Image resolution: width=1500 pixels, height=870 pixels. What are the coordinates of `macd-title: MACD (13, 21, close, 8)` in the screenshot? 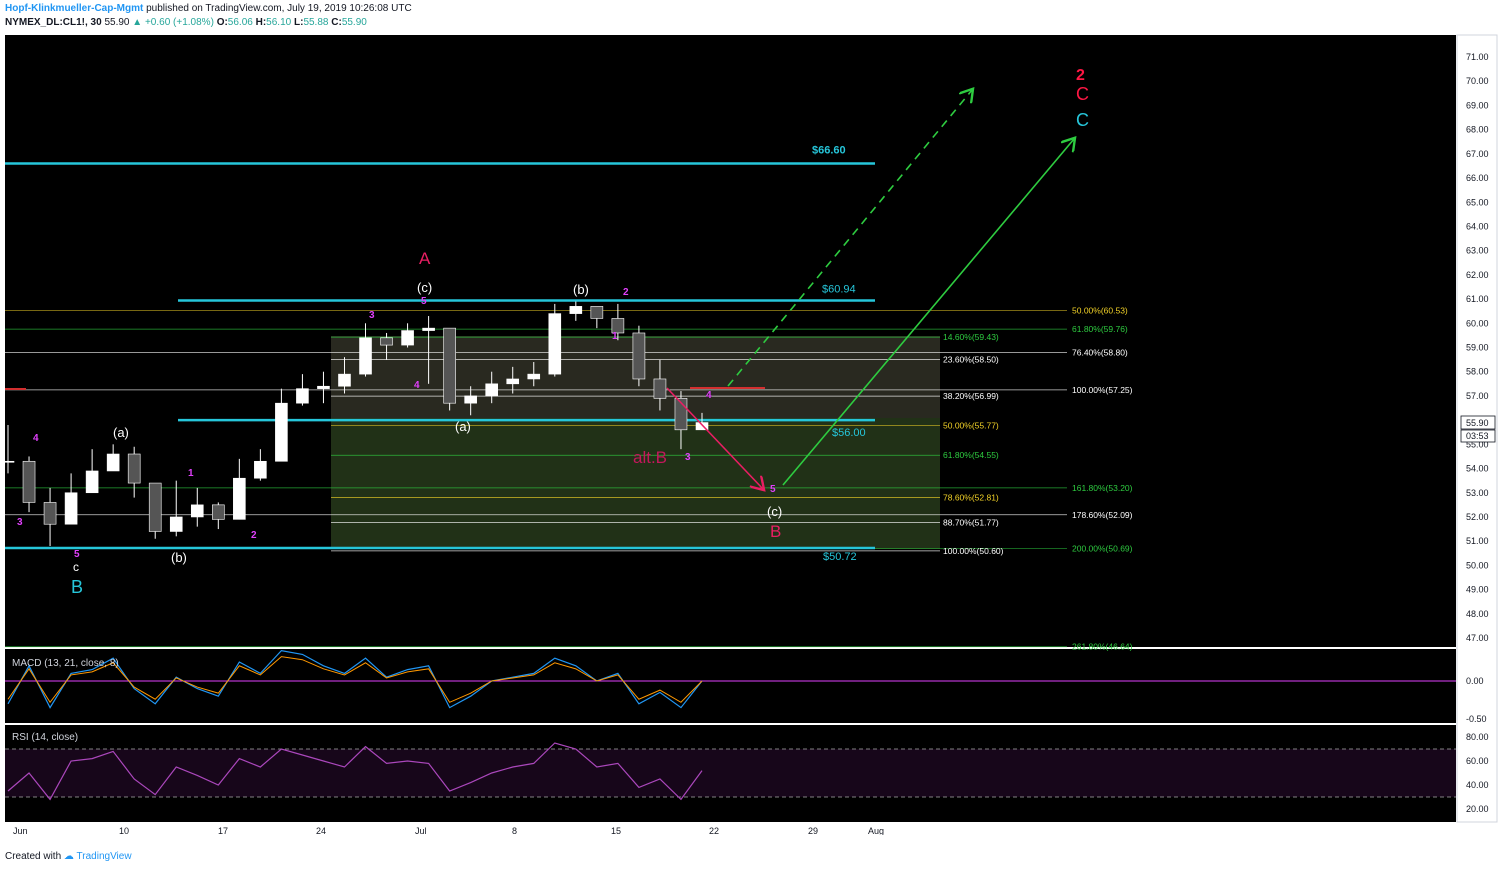 It's located at (65, 663).